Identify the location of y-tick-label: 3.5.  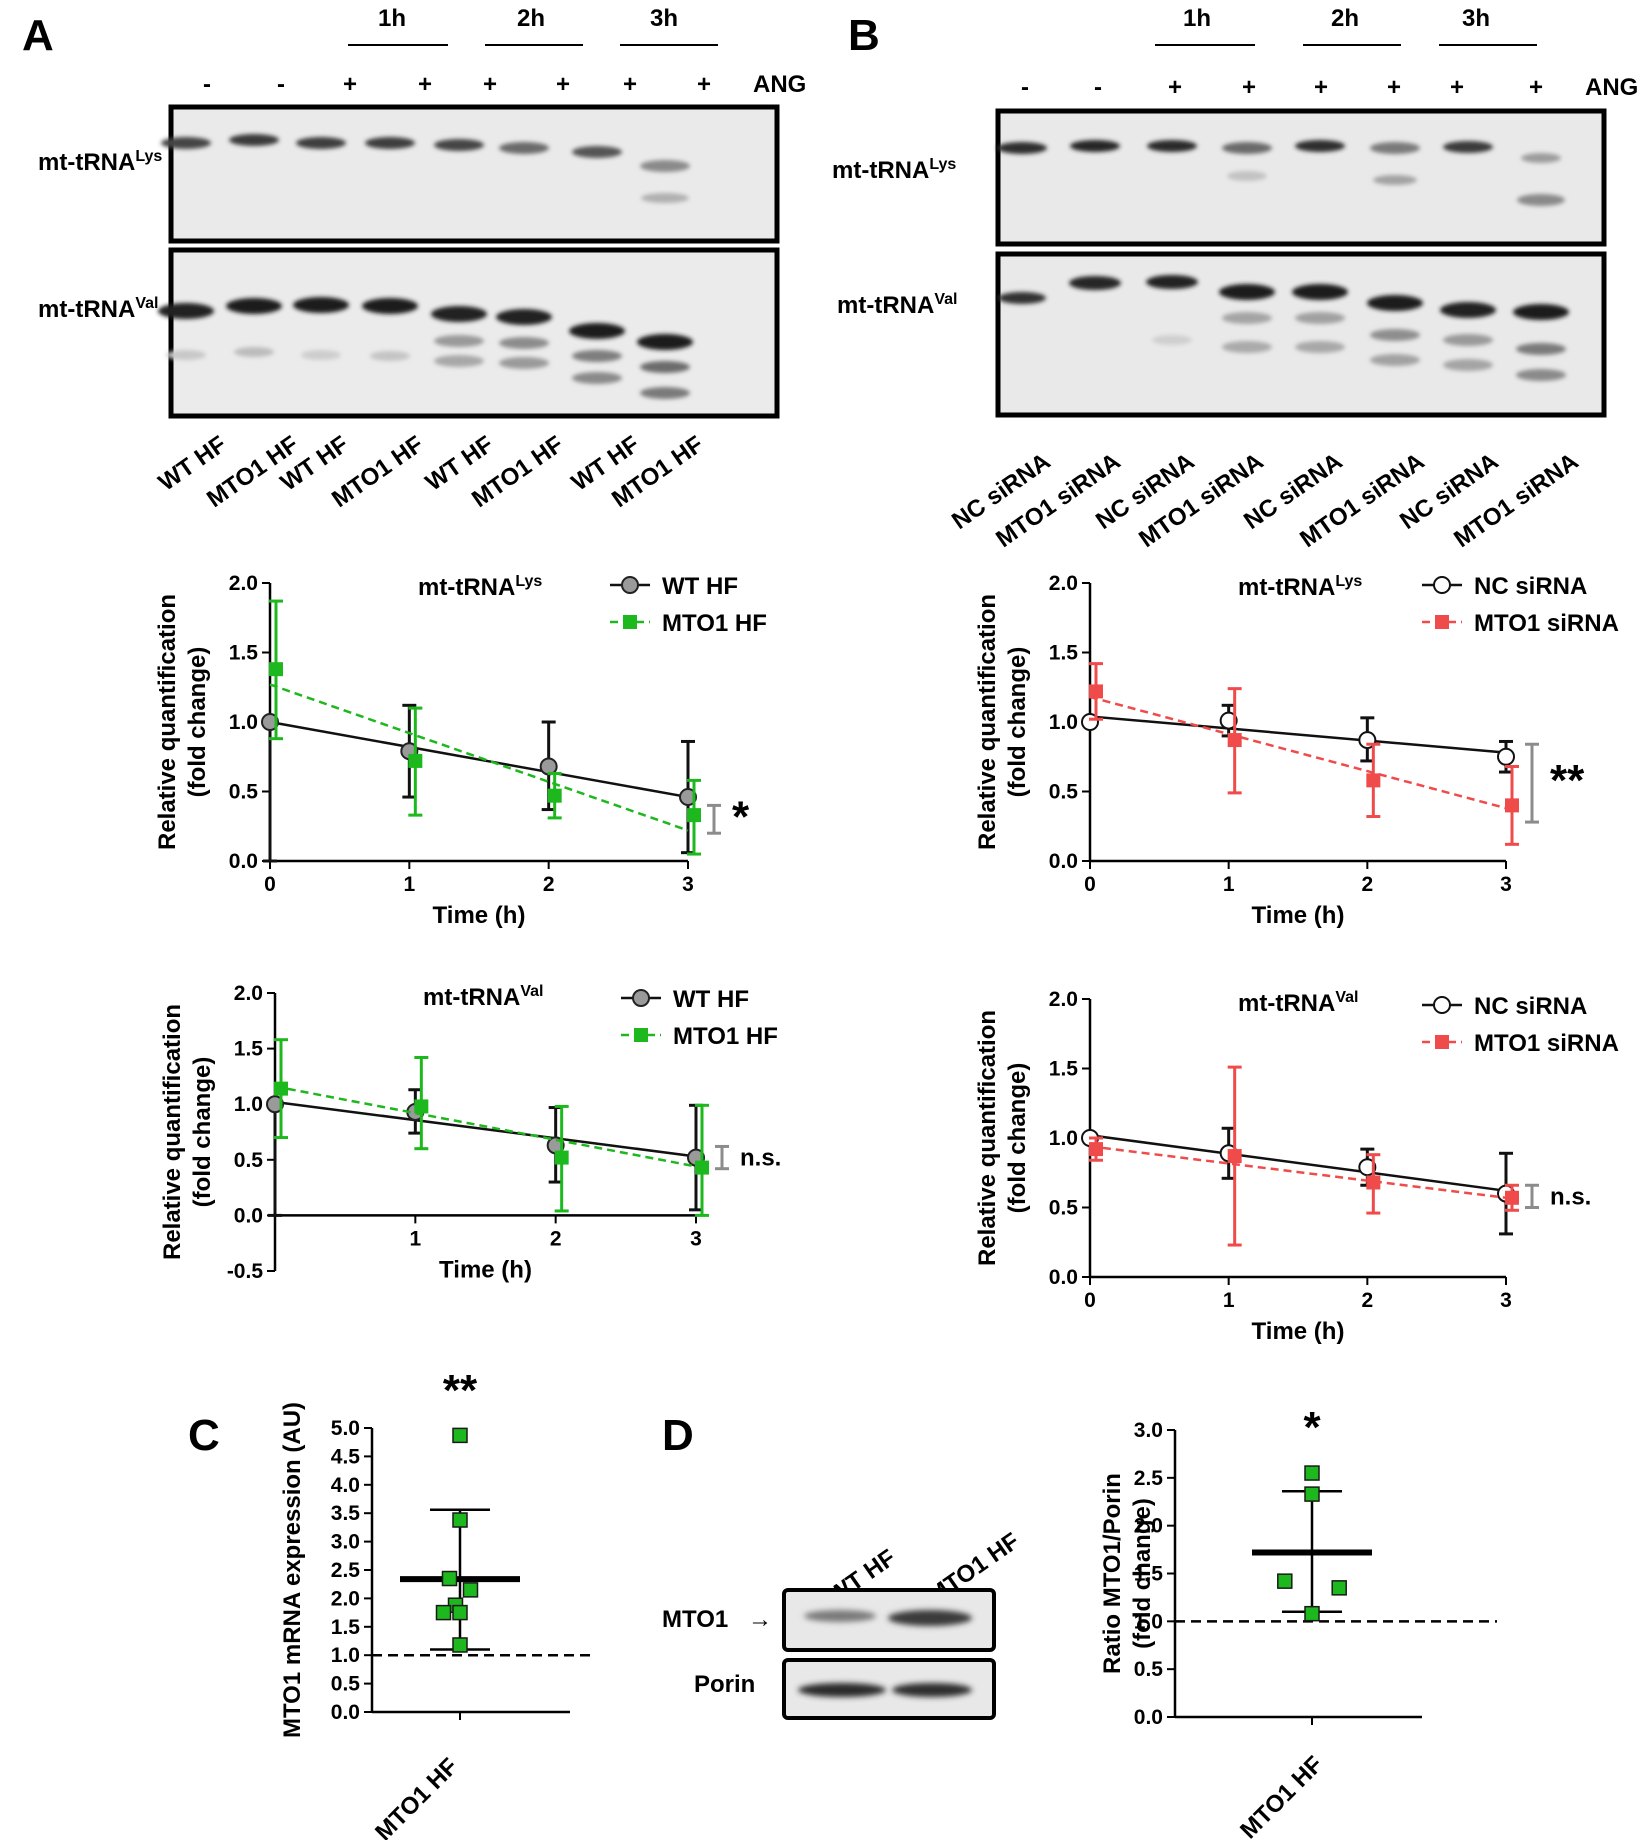
(346, 1513).